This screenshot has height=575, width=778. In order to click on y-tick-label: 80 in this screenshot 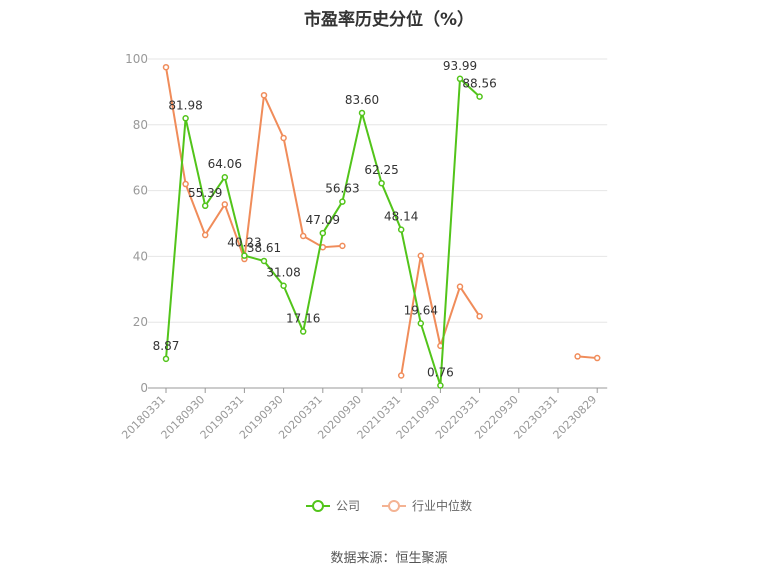, I will do `click(140, 125)`.